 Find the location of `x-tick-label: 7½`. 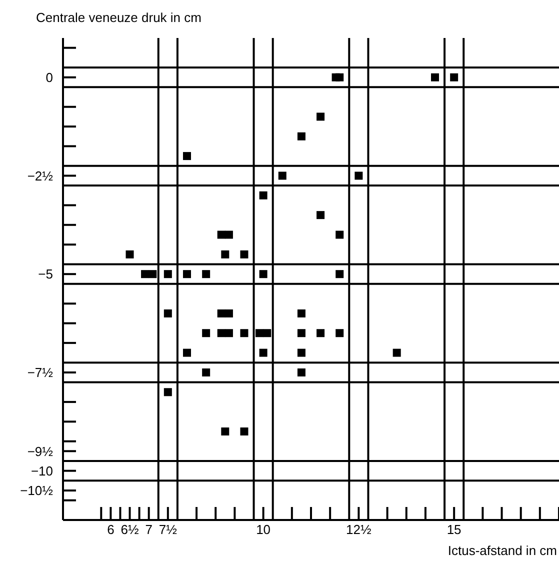

x-tick-label: 7½ is located at coordinates (168, 530).